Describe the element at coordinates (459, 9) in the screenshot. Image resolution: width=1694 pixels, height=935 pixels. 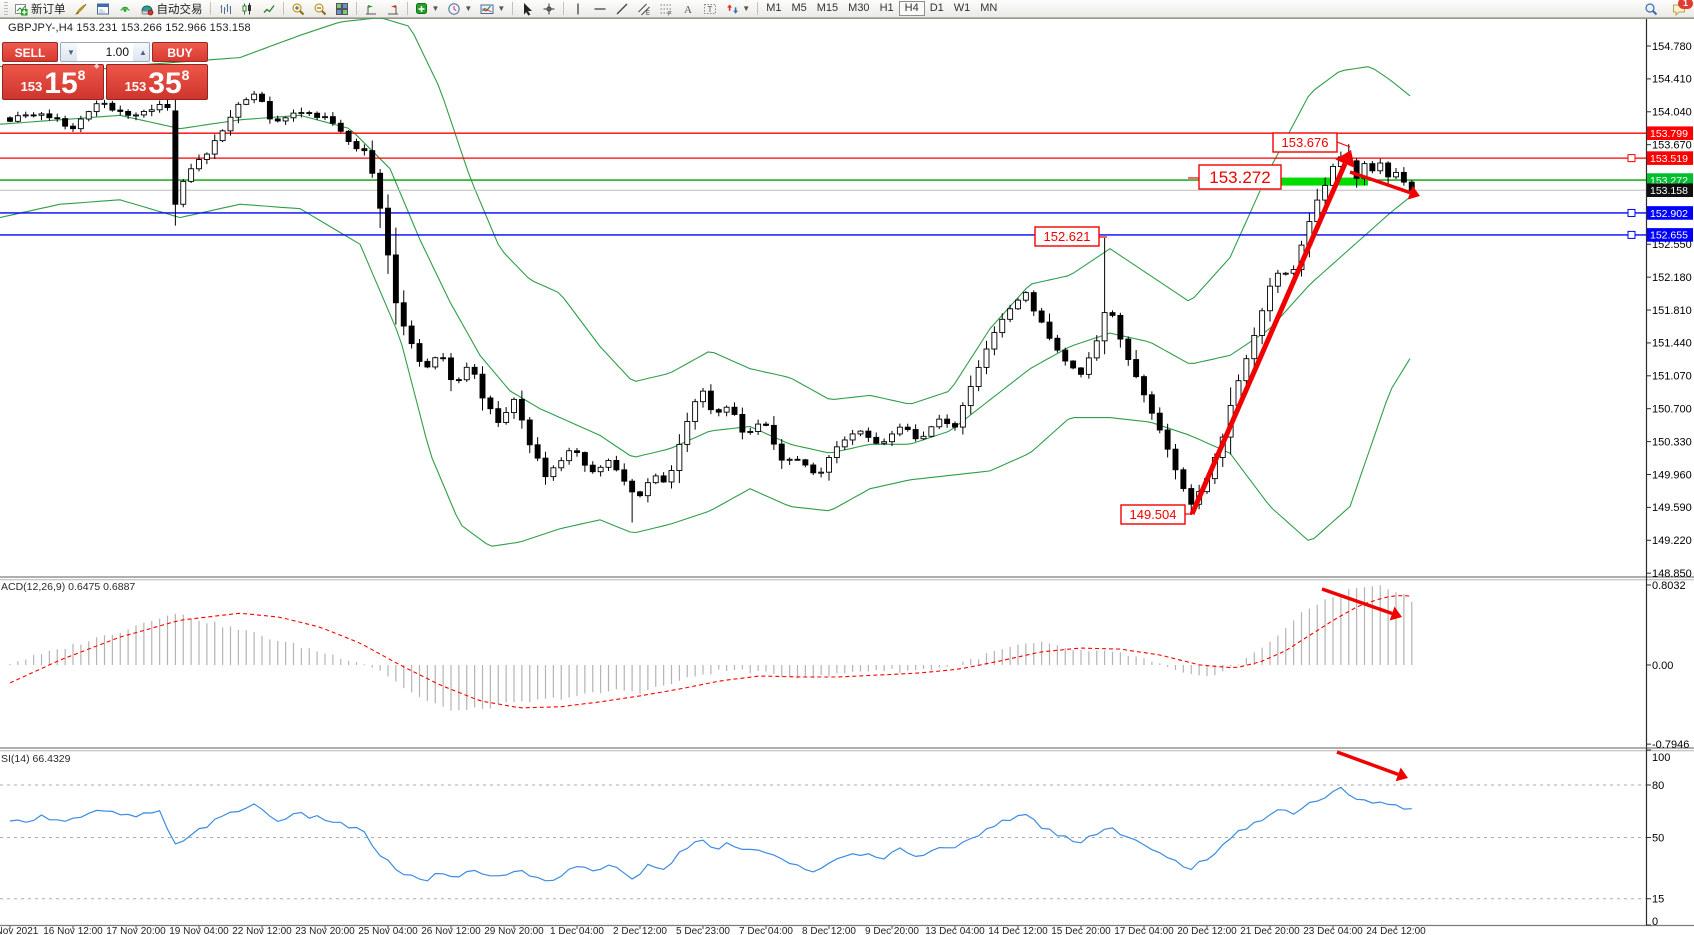
I see `periods-button: ▼` at that location.